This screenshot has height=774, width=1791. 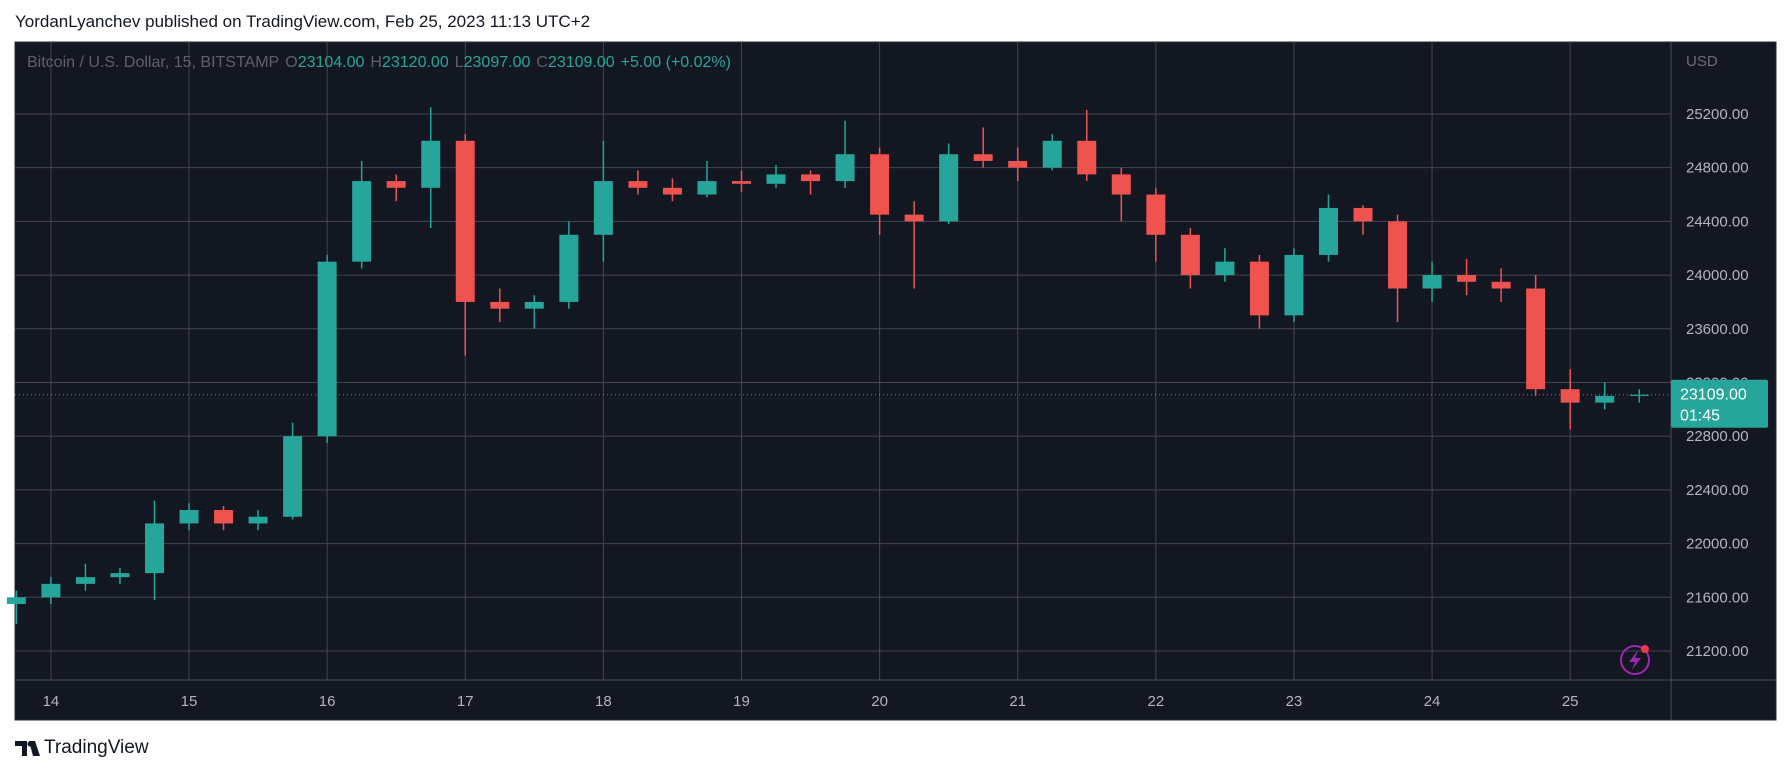 I want to click on ohlc-value: 23104.00, so click(x=331, y=62).